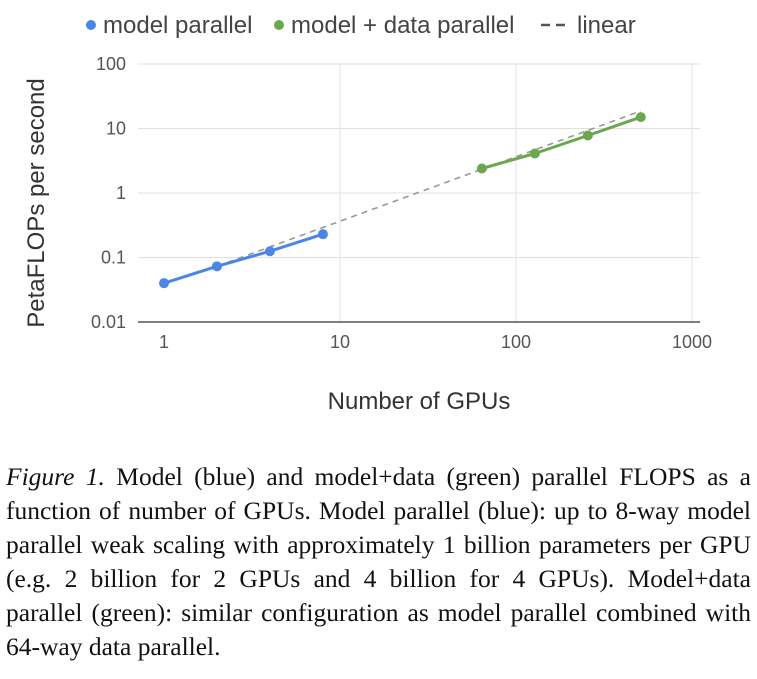  What do you see at coordinates (243, 258) in the screenshot?
I see `series-line-model-parallel` at bounding box center [243, 258].